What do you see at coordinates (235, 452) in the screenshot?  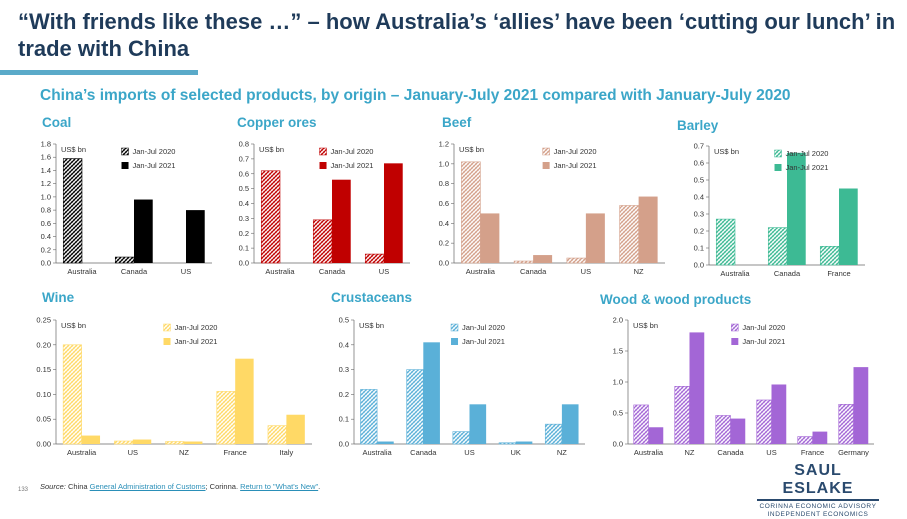 I see `x-tick-label-france: France` at bounding box center [235, 452].